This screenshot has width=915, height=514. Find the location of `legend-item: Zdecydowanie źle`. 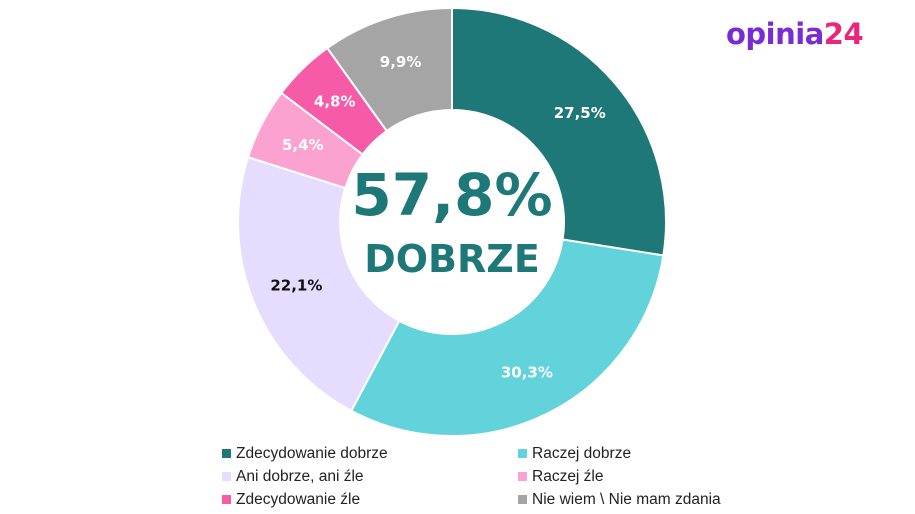

legend-item: Zdecydowanie źle is located at coordinates (370, 499).